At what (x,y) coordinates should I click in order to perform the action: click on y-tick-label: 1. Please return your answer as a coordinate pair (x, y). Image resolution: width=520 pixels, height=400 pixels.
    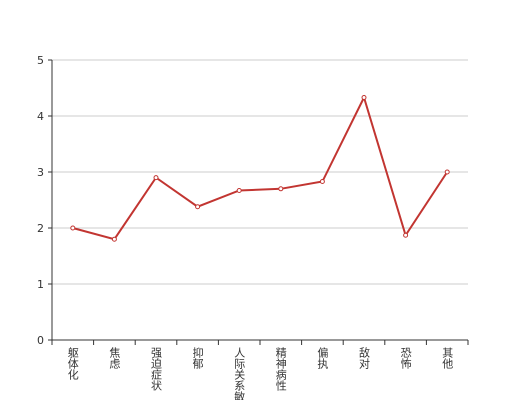
    Looking at the image, I should click on (40, 284).